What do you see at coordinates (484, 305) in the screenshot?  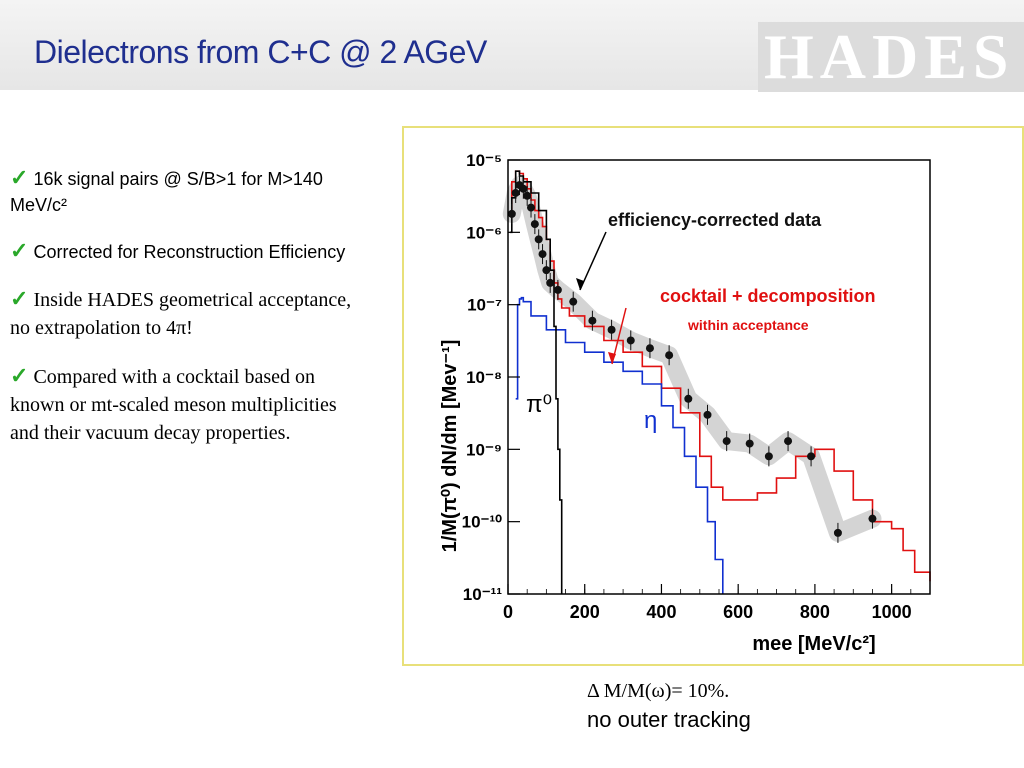 I see `y-tick-label: 10⁻⁷` at bounding box center [484, 305].